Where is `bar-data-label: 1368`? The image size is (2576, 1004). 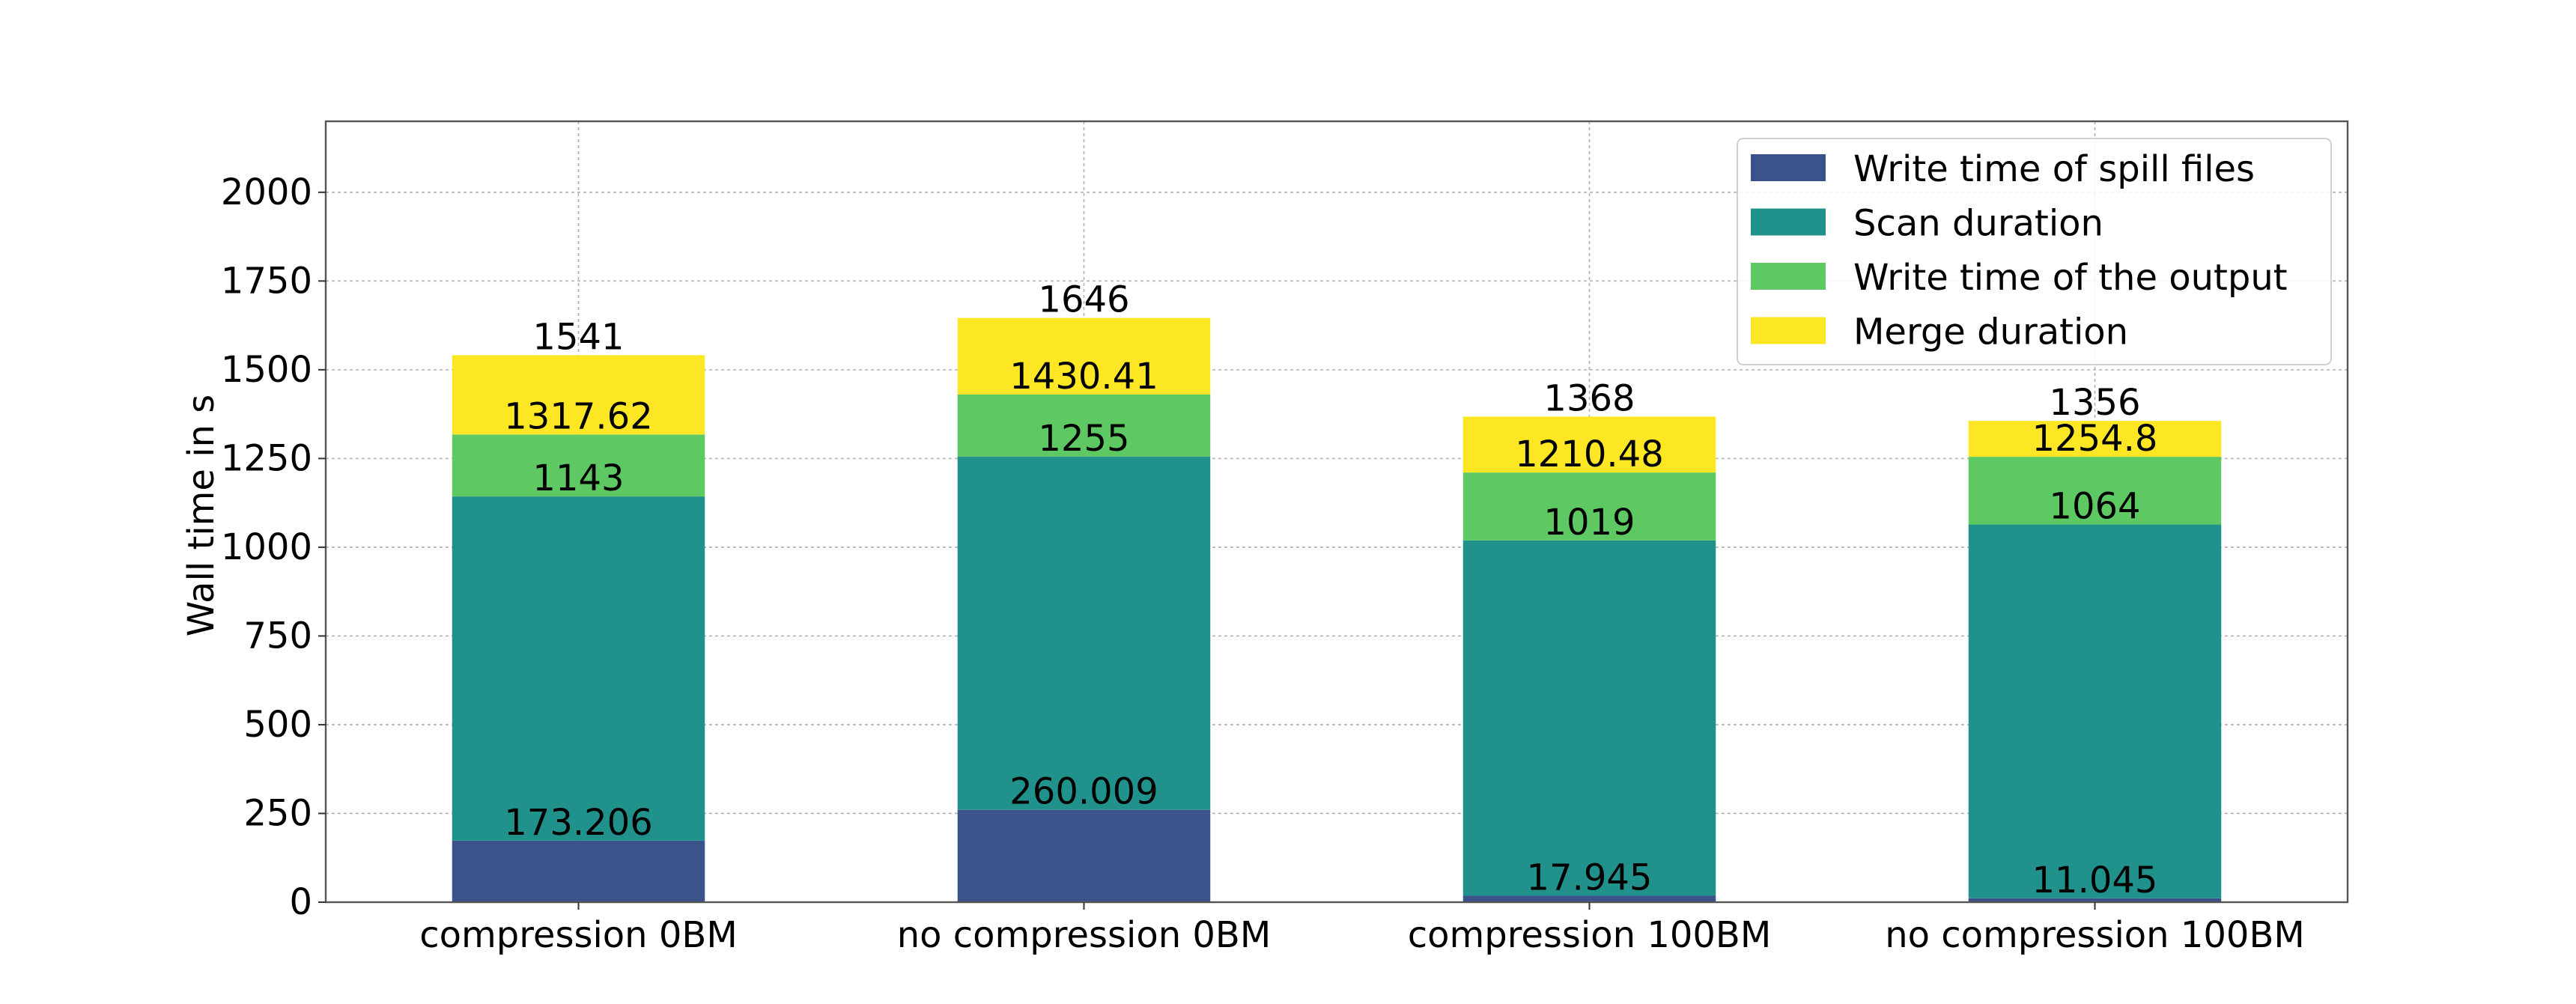
bar-data-label: 1368 is located at coordinates (1589, 398).